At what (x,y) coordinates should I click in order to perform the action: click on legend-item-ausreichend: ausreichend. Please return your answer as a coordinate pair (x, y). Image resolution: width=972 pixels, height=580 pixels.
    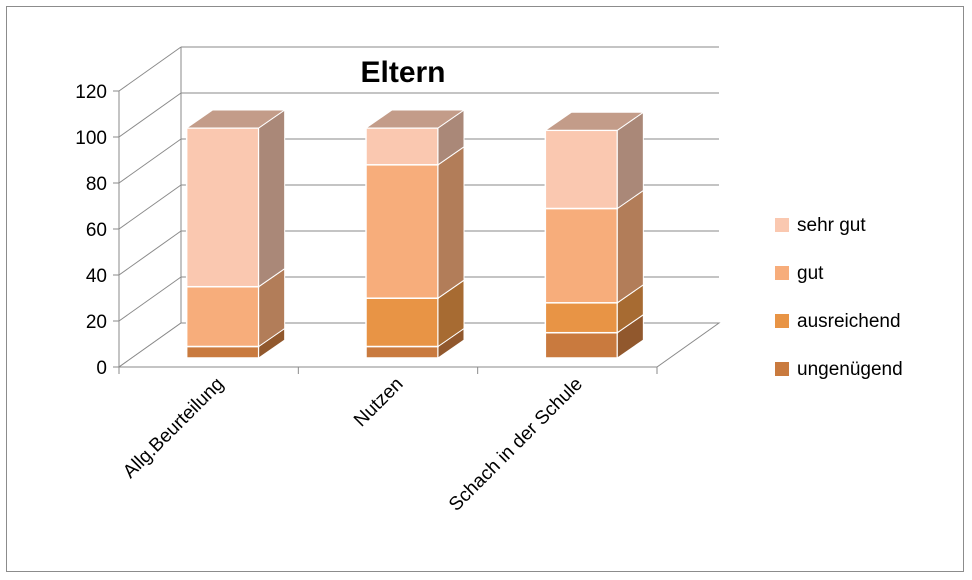
    Looking at the image, I should click on (838, 321).